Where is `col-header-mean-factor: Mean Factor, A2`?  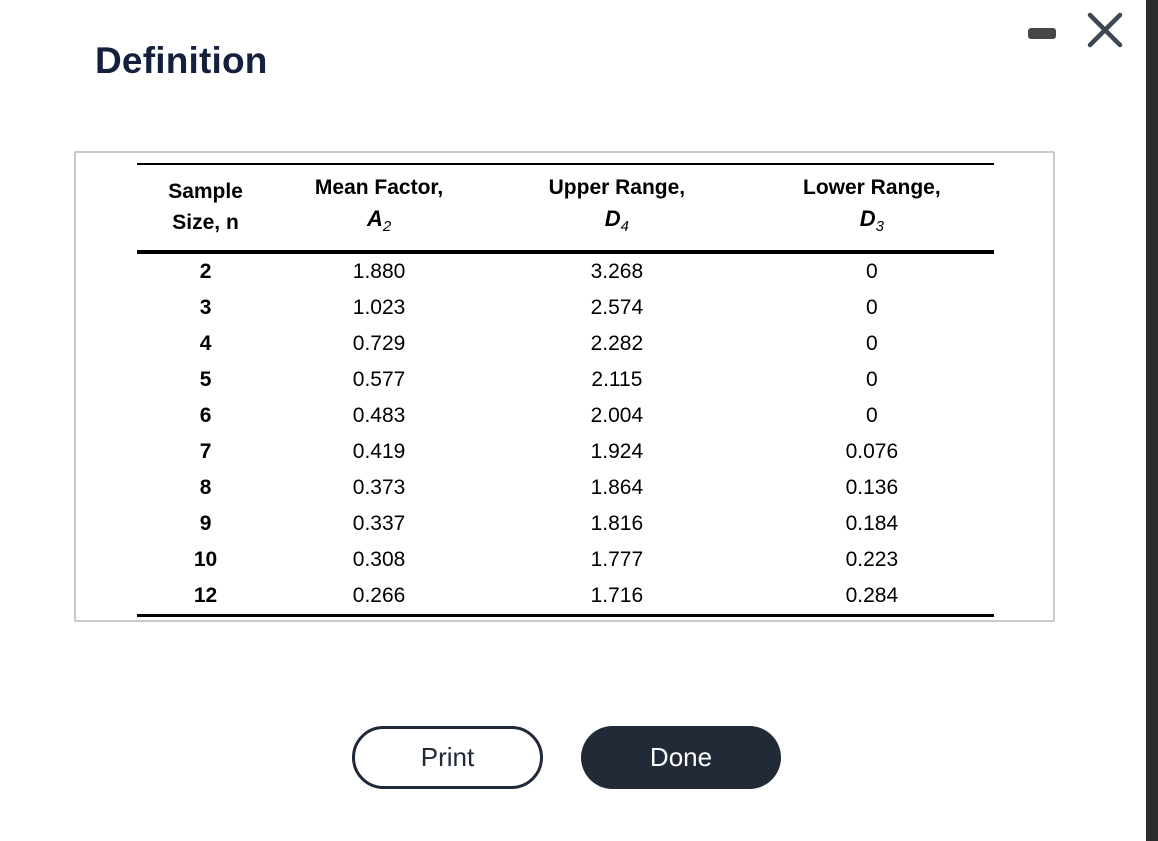
col-header-mean-factor: Mean Factor, A2 is located at coordinates (379, 208).